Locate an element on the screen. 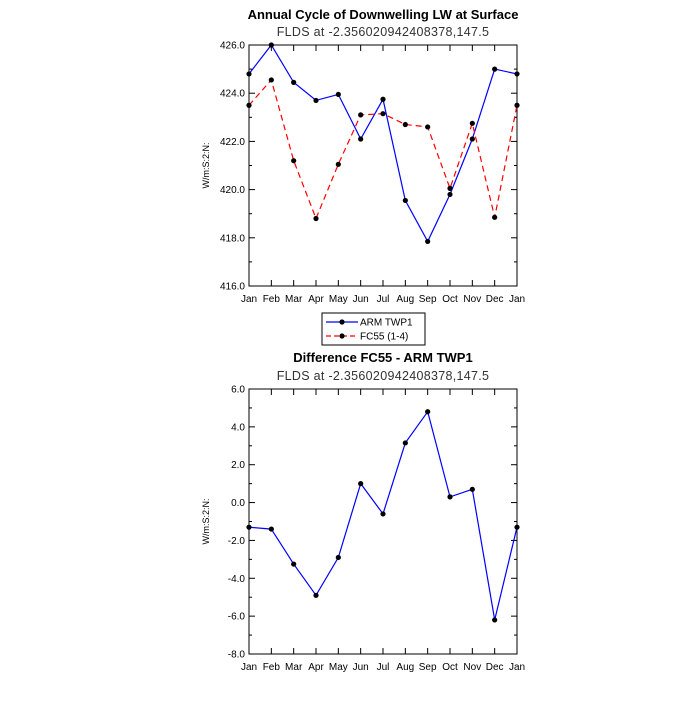 The width and height of the screenshot is (699, 704). chart2-subtitle: FLDS at -2.356020942408378,147.5 is located at coordinates (383, 376).